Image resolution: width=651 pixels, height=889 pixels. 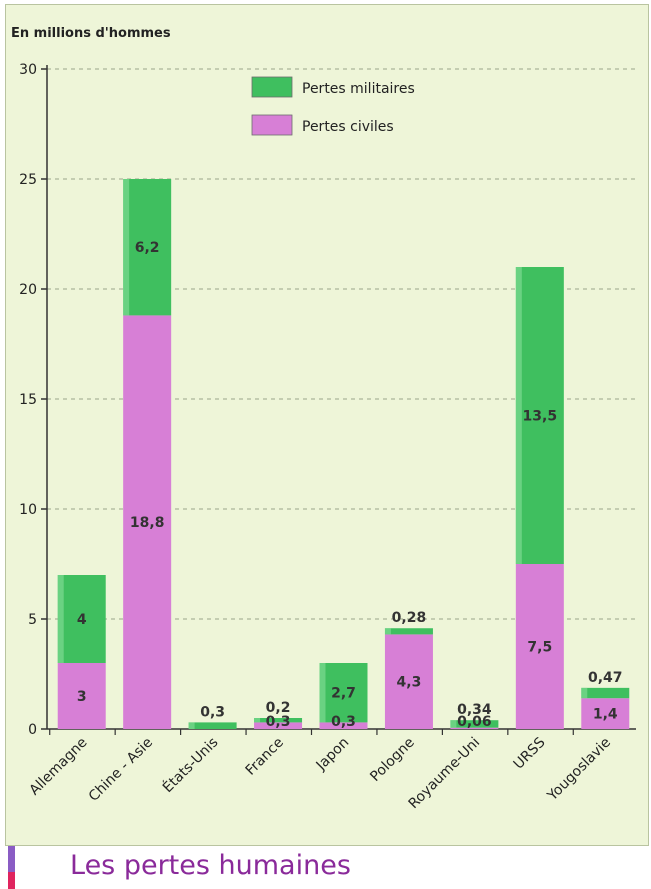 What do you see at coordinates (11, 880) in the screenshot?
I see `footer-accent-pink` at bounding box center [11, 880].